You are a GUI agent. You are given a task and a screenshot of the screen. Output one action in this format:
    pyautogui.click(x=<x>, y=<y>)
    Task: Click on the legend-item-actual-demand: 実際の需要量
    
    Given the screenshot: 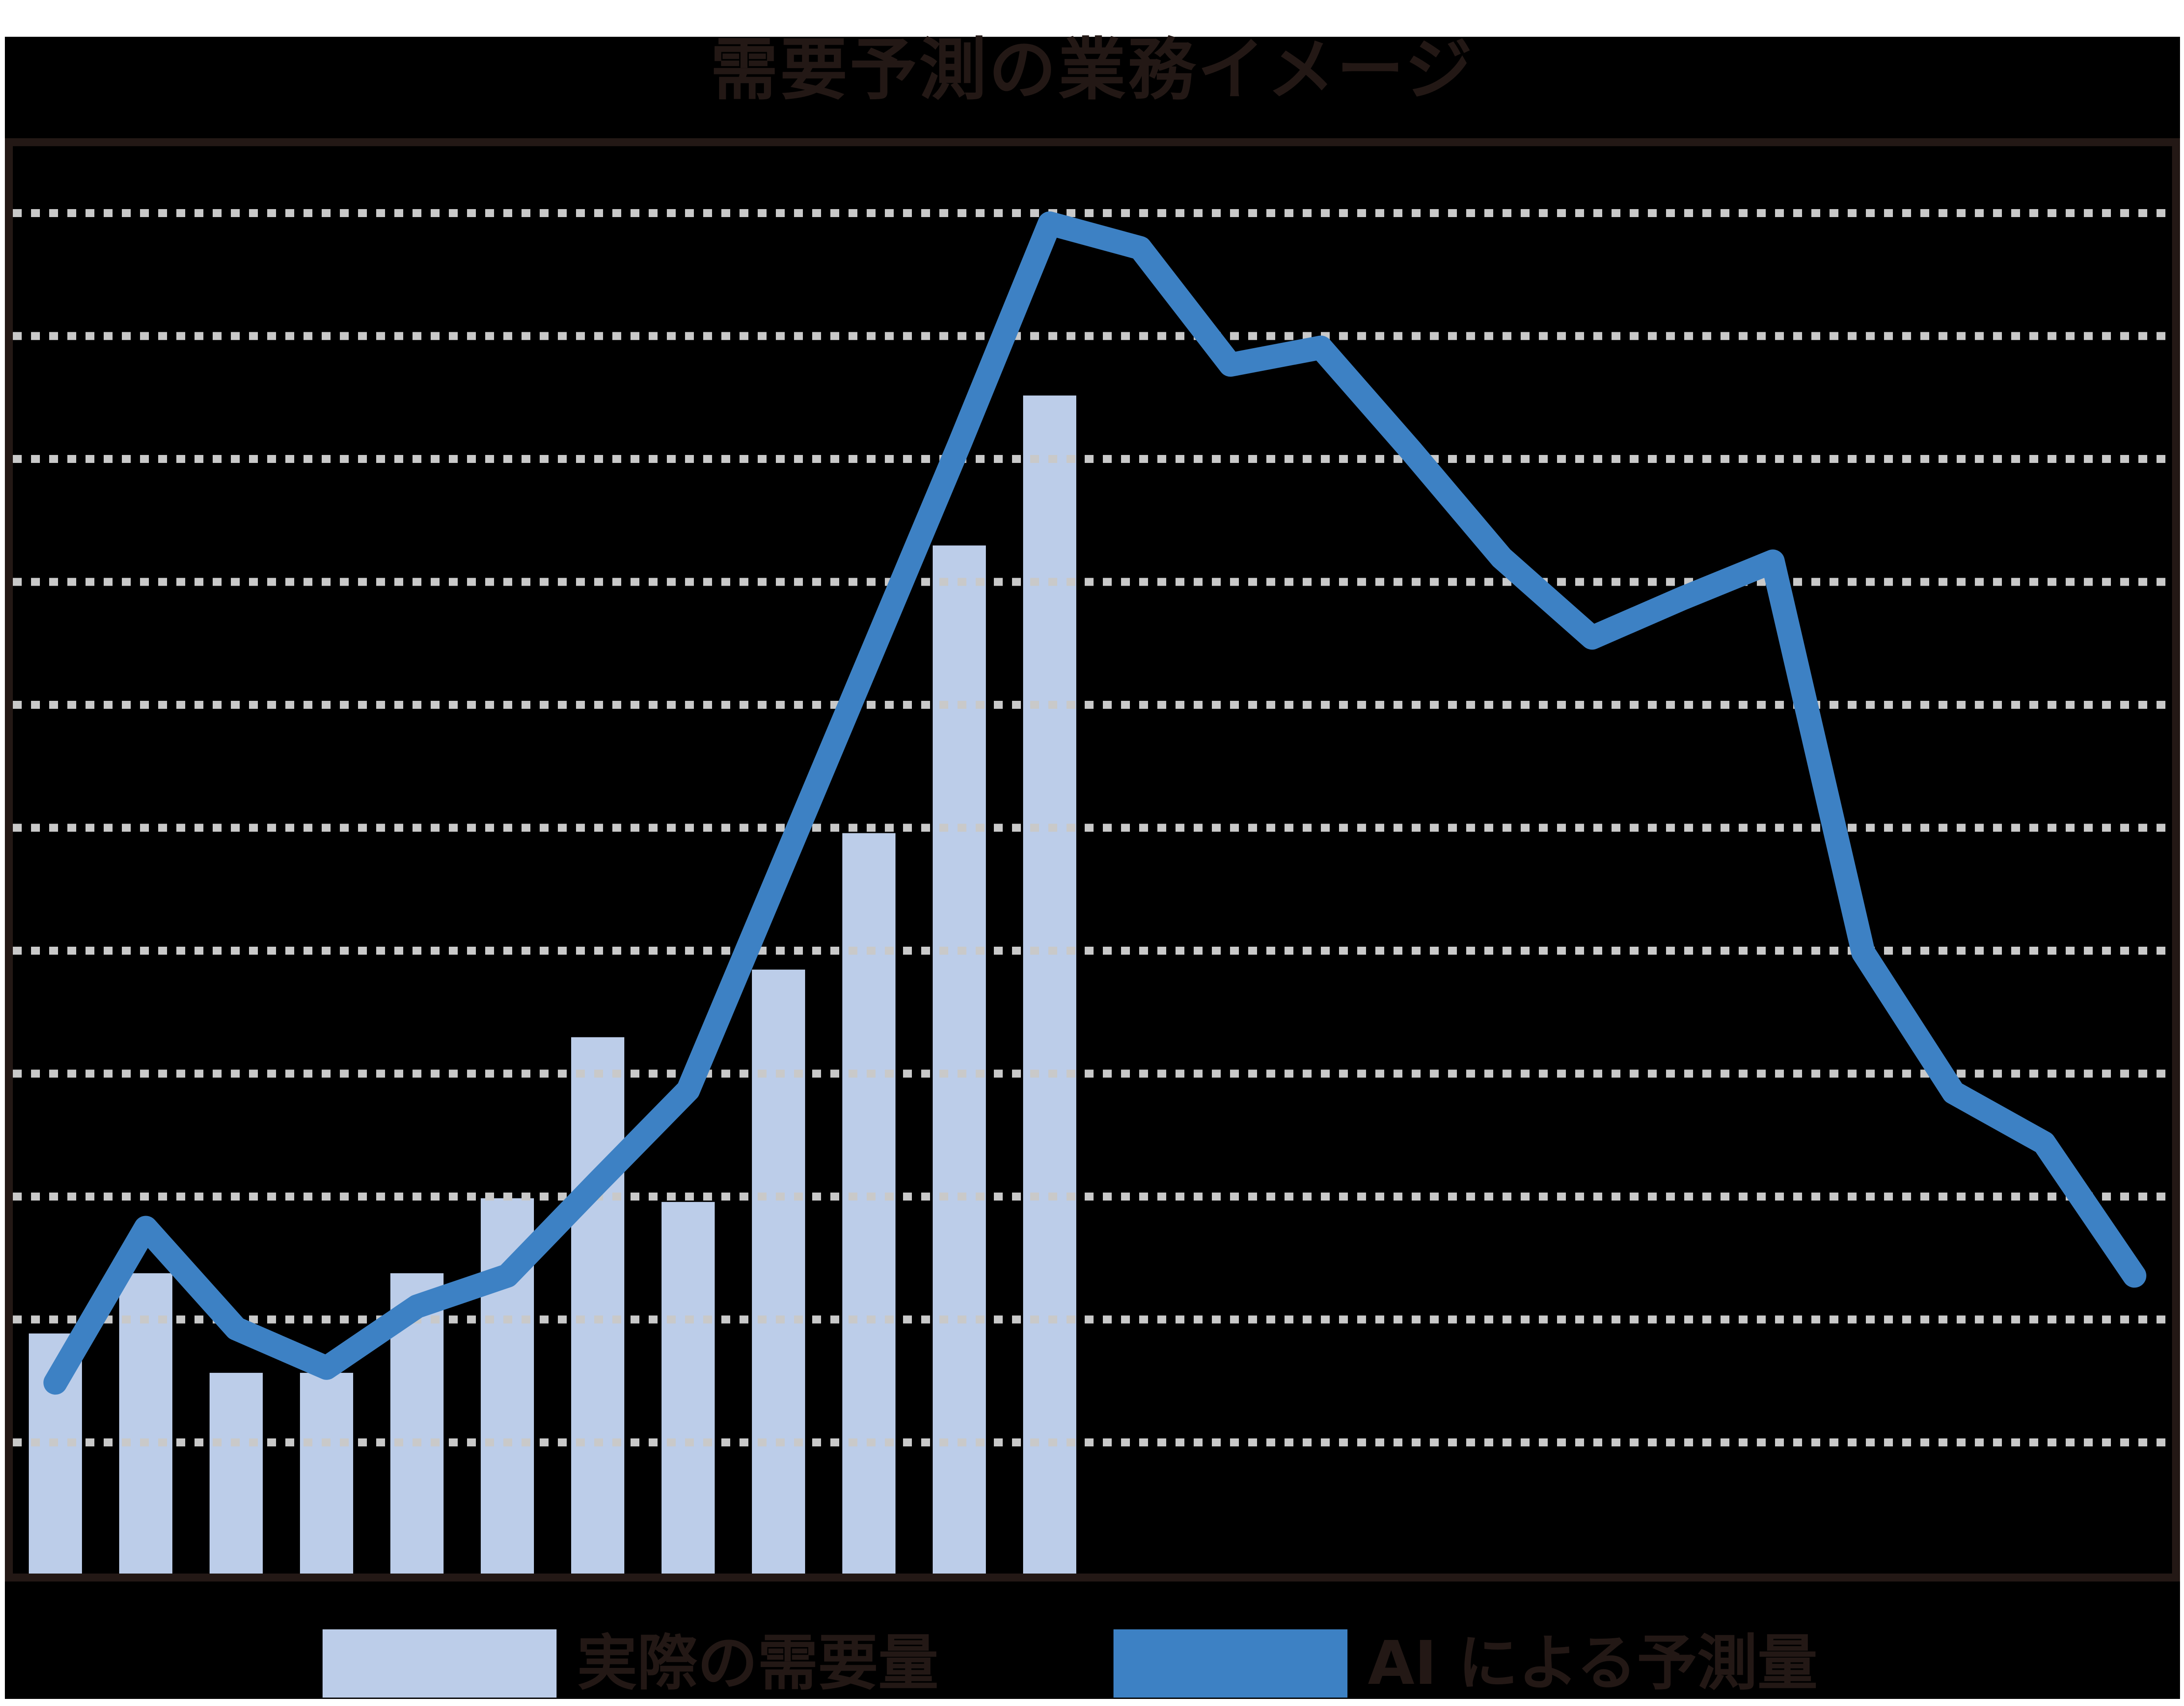 What is the action you would take?
    pyautogui.click(x=630, y=1663)
    